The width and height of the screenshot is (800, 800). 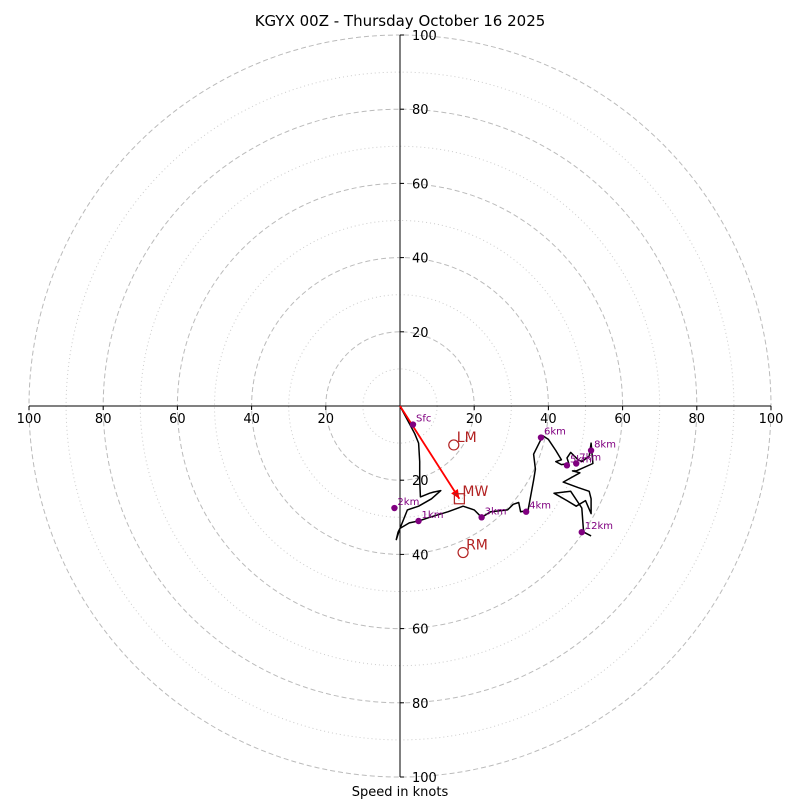 What do you see at coordinates (541, 437) in the screenshot?
I see `height-point-6km` at bounding box center [541, 437].